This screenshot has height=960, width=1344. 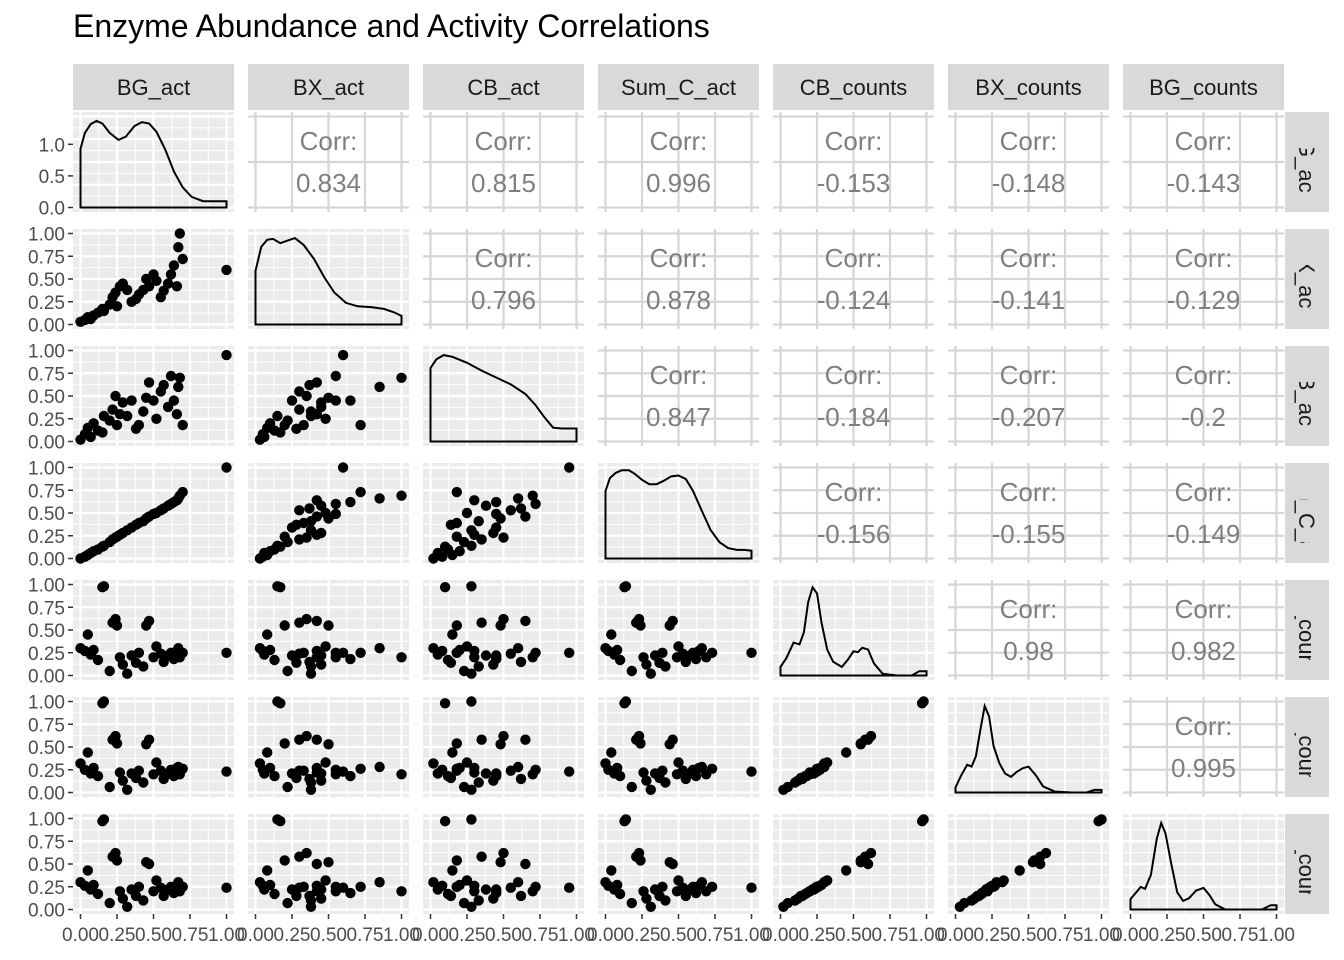 What do you see at coordinates (503, 300) in the screenshot?
I see `corr-value-bx-act-cb-act: 0.796` at bounding box center [503, 300].